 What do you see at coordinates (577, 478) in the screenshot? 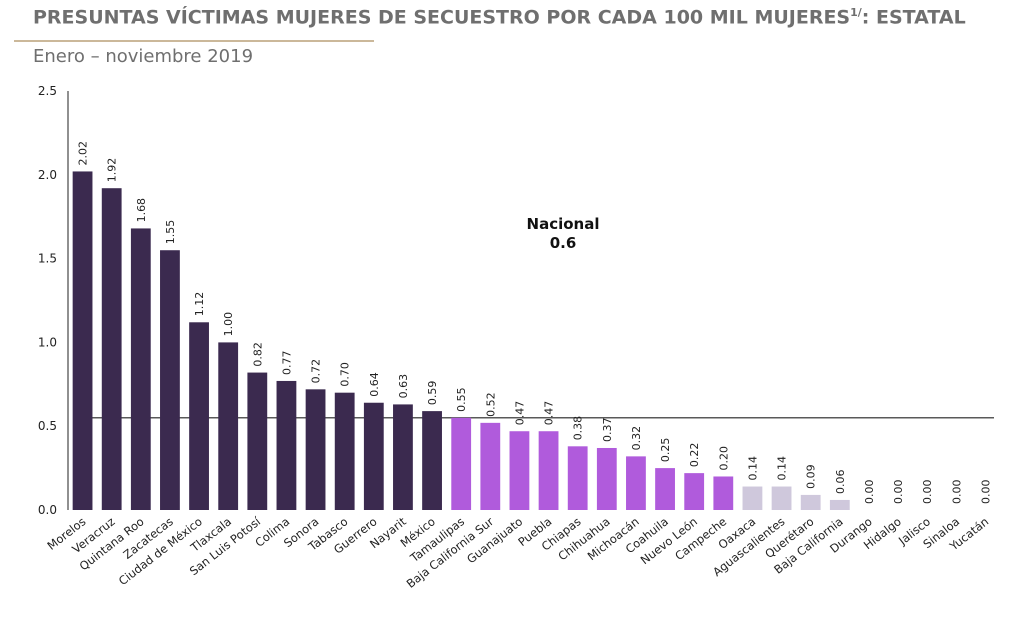
I see `bar-chiapas` at bounding box center [577, 478].